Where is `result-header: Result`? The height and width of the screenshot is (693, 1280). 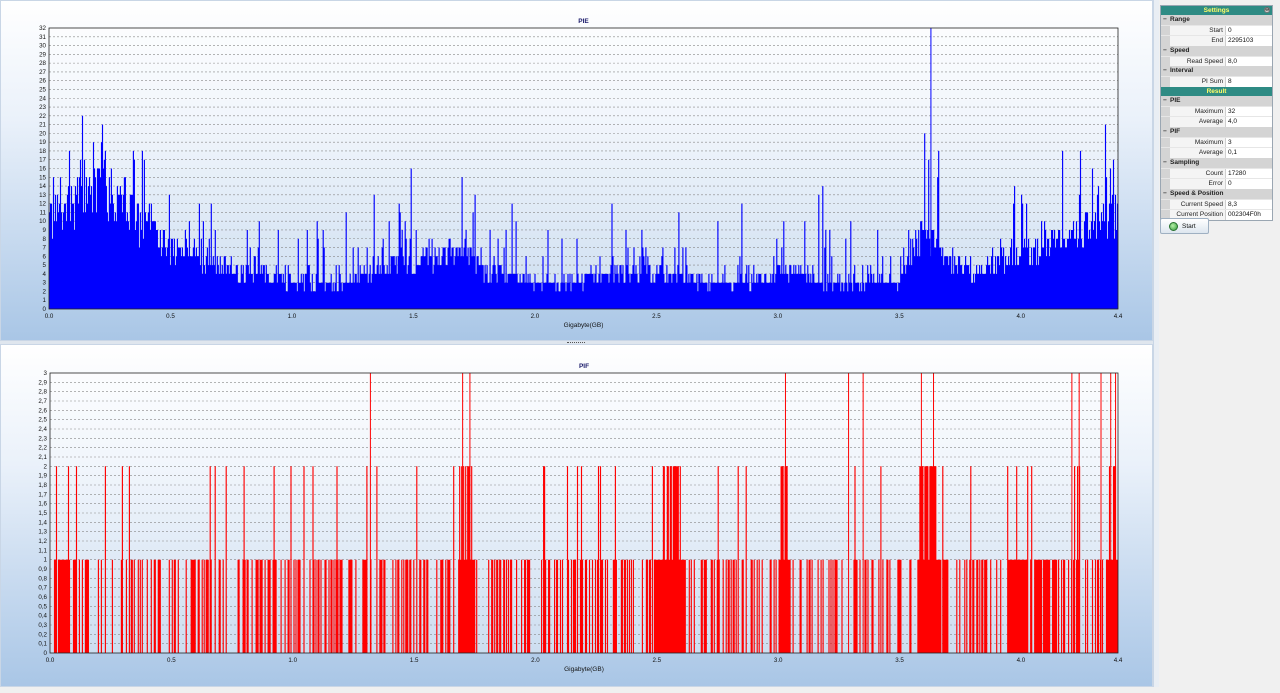
result-header: Result is located at coordinates (1216, 91).